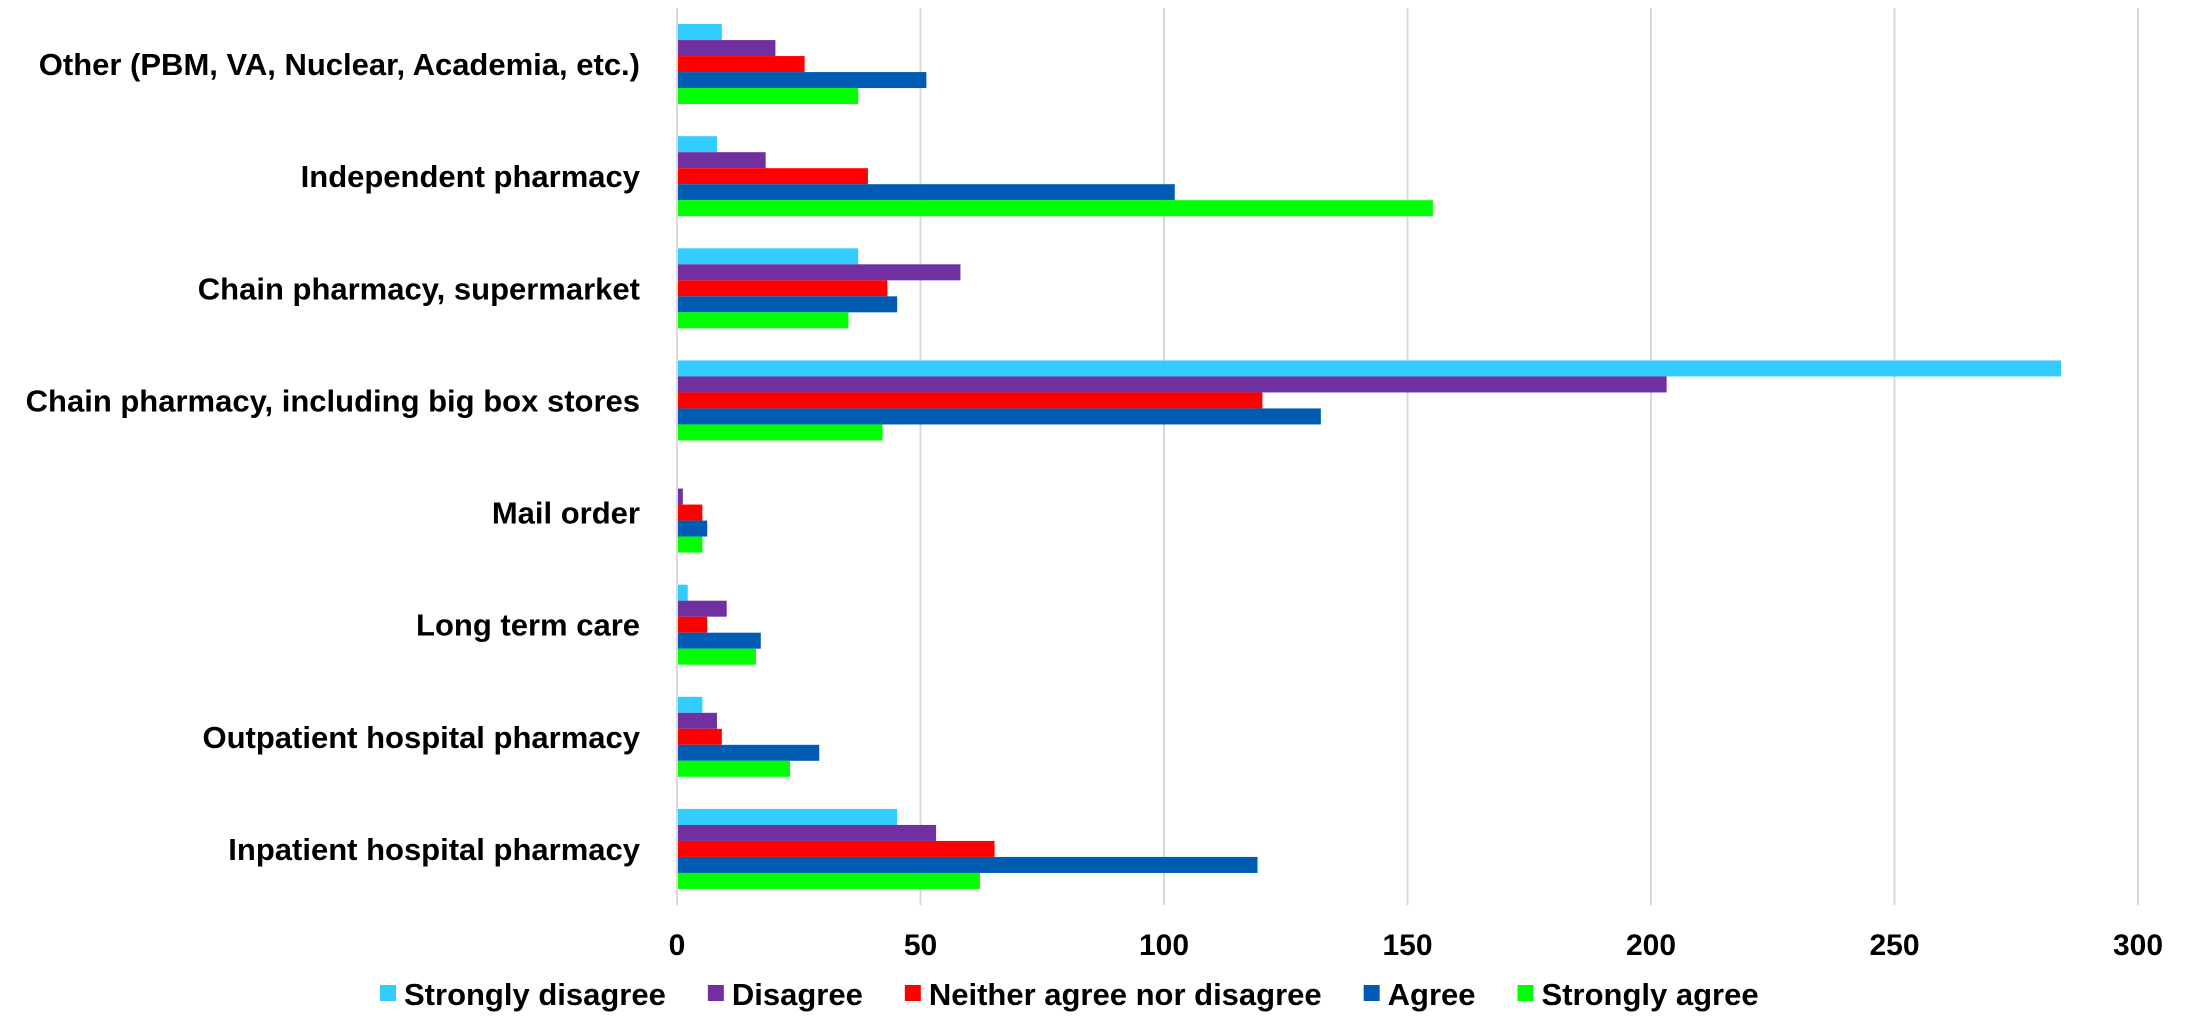 The height and width of the screenshot is (1022, 2185). What do you see at coordinates (1407, 945) in the screenshot?
I see `x-tick-label: 150` at bounding box center [1407, 945].